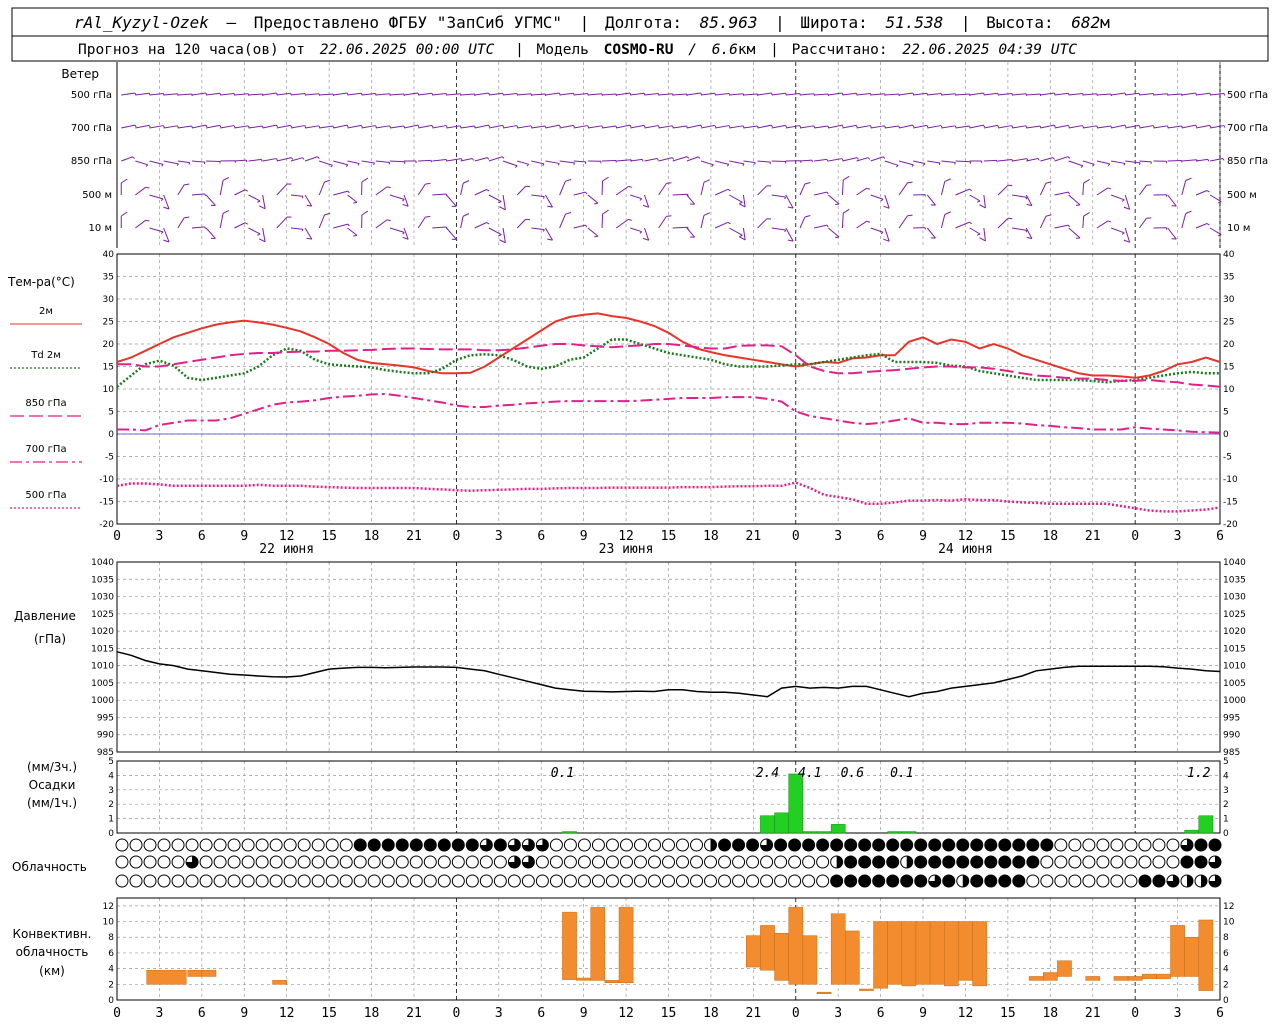 The height and width of the screenshot is (1024, 1280). Describe the element at coordinates (1085, 22) in the screenshot. I see `alt-value: 682` at that location.